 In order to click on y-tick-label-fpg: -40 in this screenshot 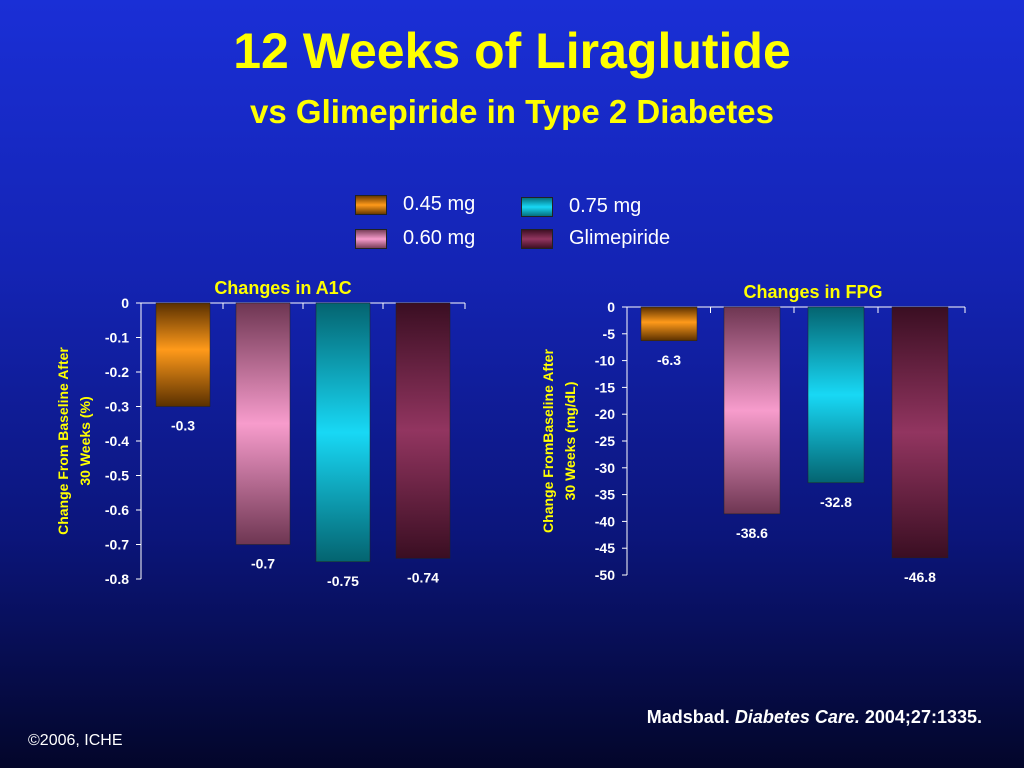, I will do `click(605, 521)`.